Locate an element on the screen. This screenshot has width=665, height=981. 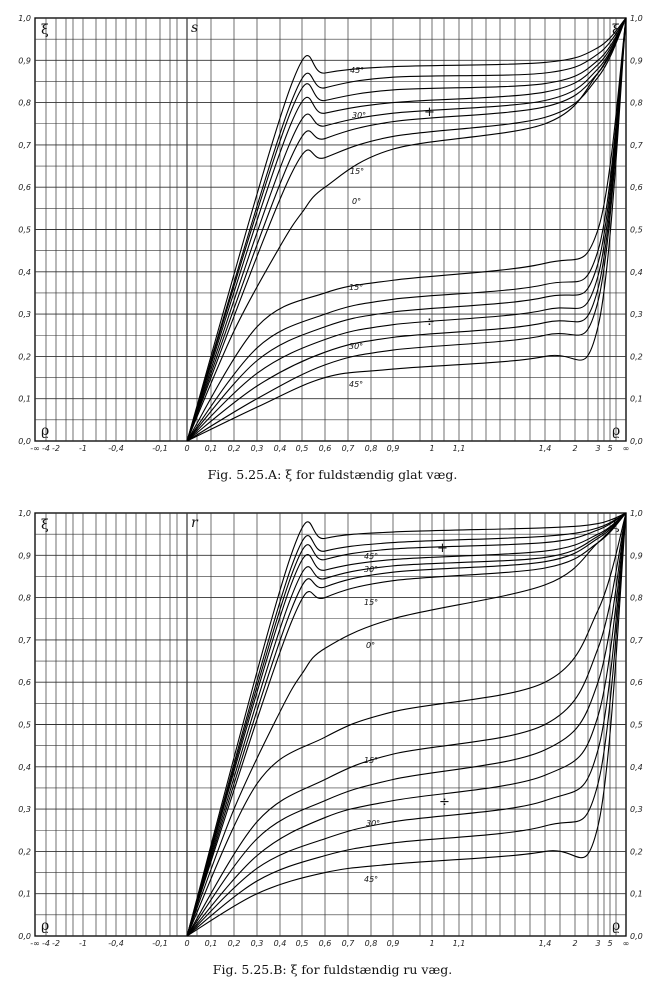
curve-angle-label: 30° is located at coordinates (373, 823).